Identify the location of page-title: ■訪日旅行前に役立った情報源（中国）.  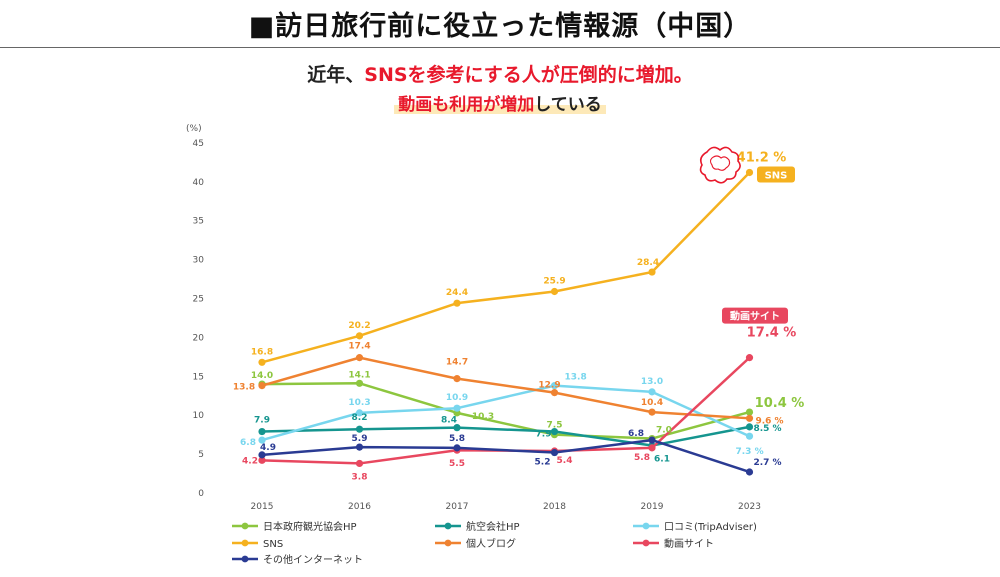
(500, 26).